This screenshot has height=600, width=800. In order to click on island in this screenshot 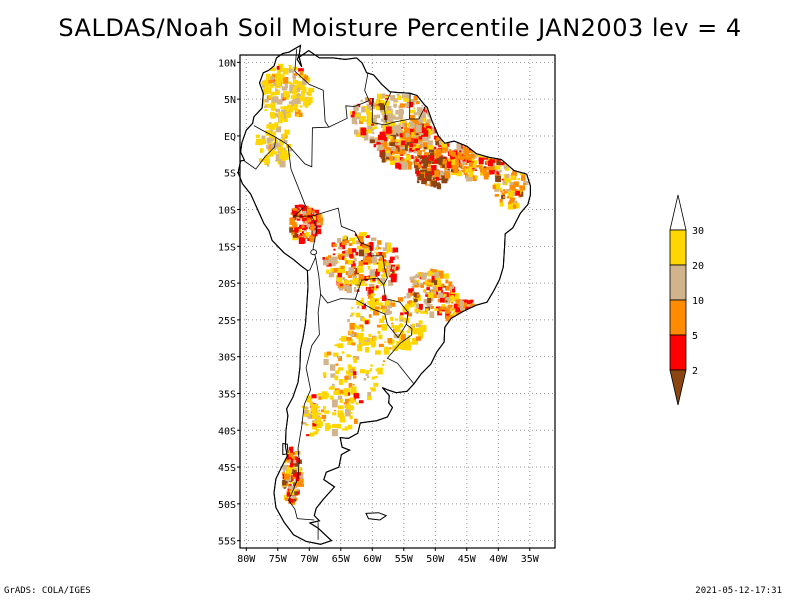, I will do `click(376, 516)`.